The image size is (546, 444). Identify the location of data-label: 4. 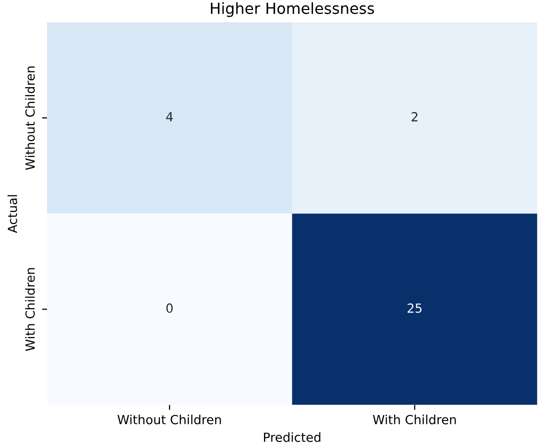
(169, 117).